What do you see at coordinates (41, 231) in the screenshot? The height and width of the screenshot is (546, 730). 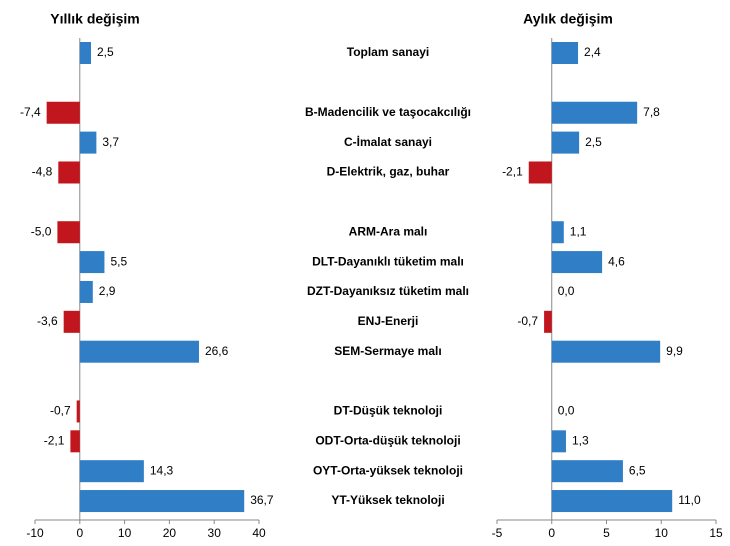 I see `value-label: -5,0` at bounding box center [41, 231].